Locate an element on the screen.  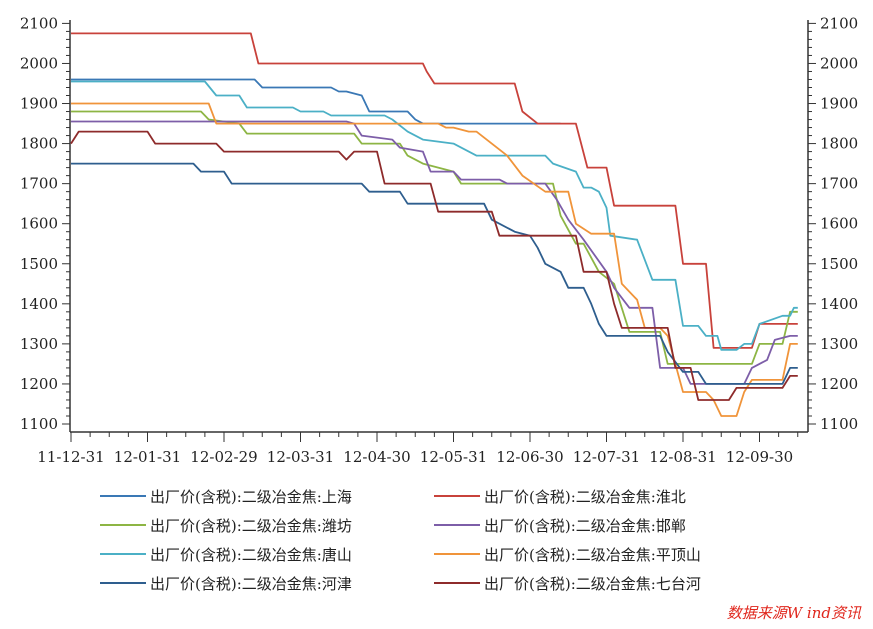
x-tick-label: 12-04-30 is located at coordinates (376, 457).